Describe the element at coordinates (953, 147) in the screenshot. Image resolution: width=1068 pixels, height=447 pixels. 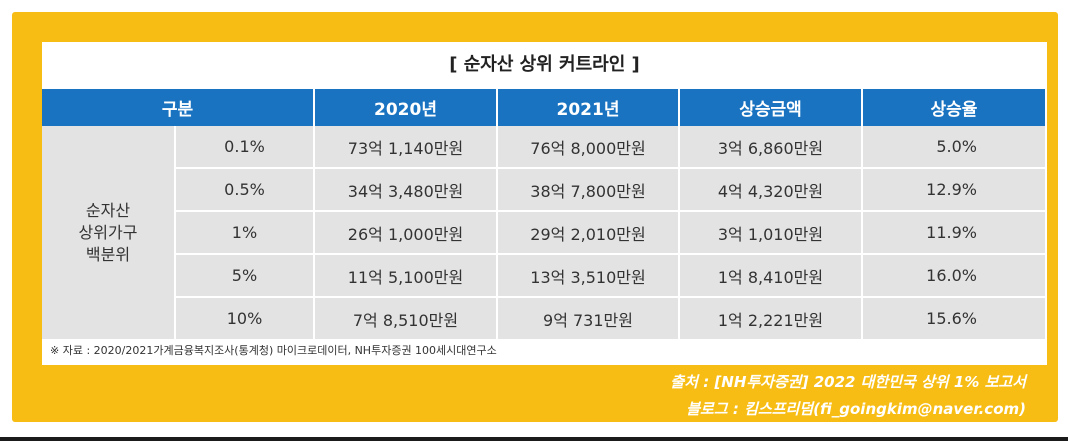
I see `rate-cell: 5.0%` at that location.